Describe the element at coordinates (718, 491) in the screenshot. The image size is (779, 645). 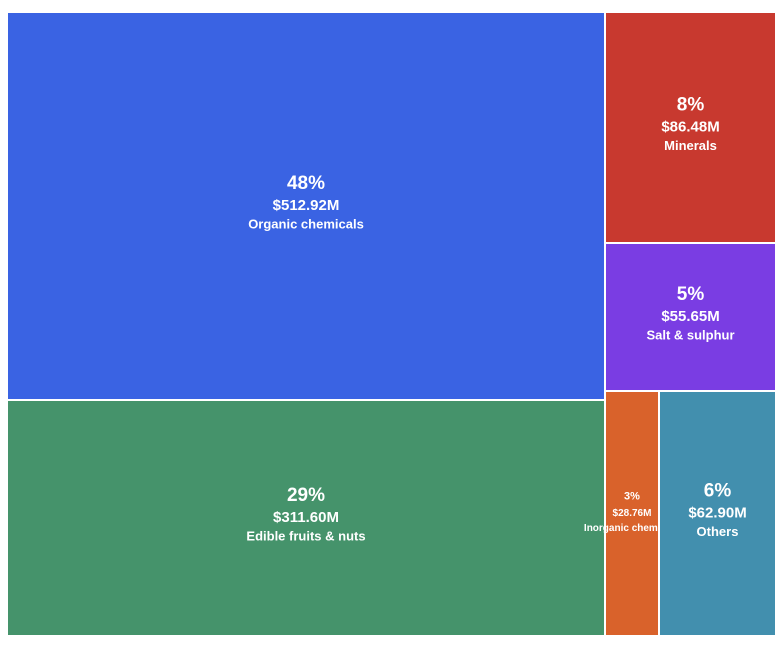
I see `share-label: 6%` at that location.